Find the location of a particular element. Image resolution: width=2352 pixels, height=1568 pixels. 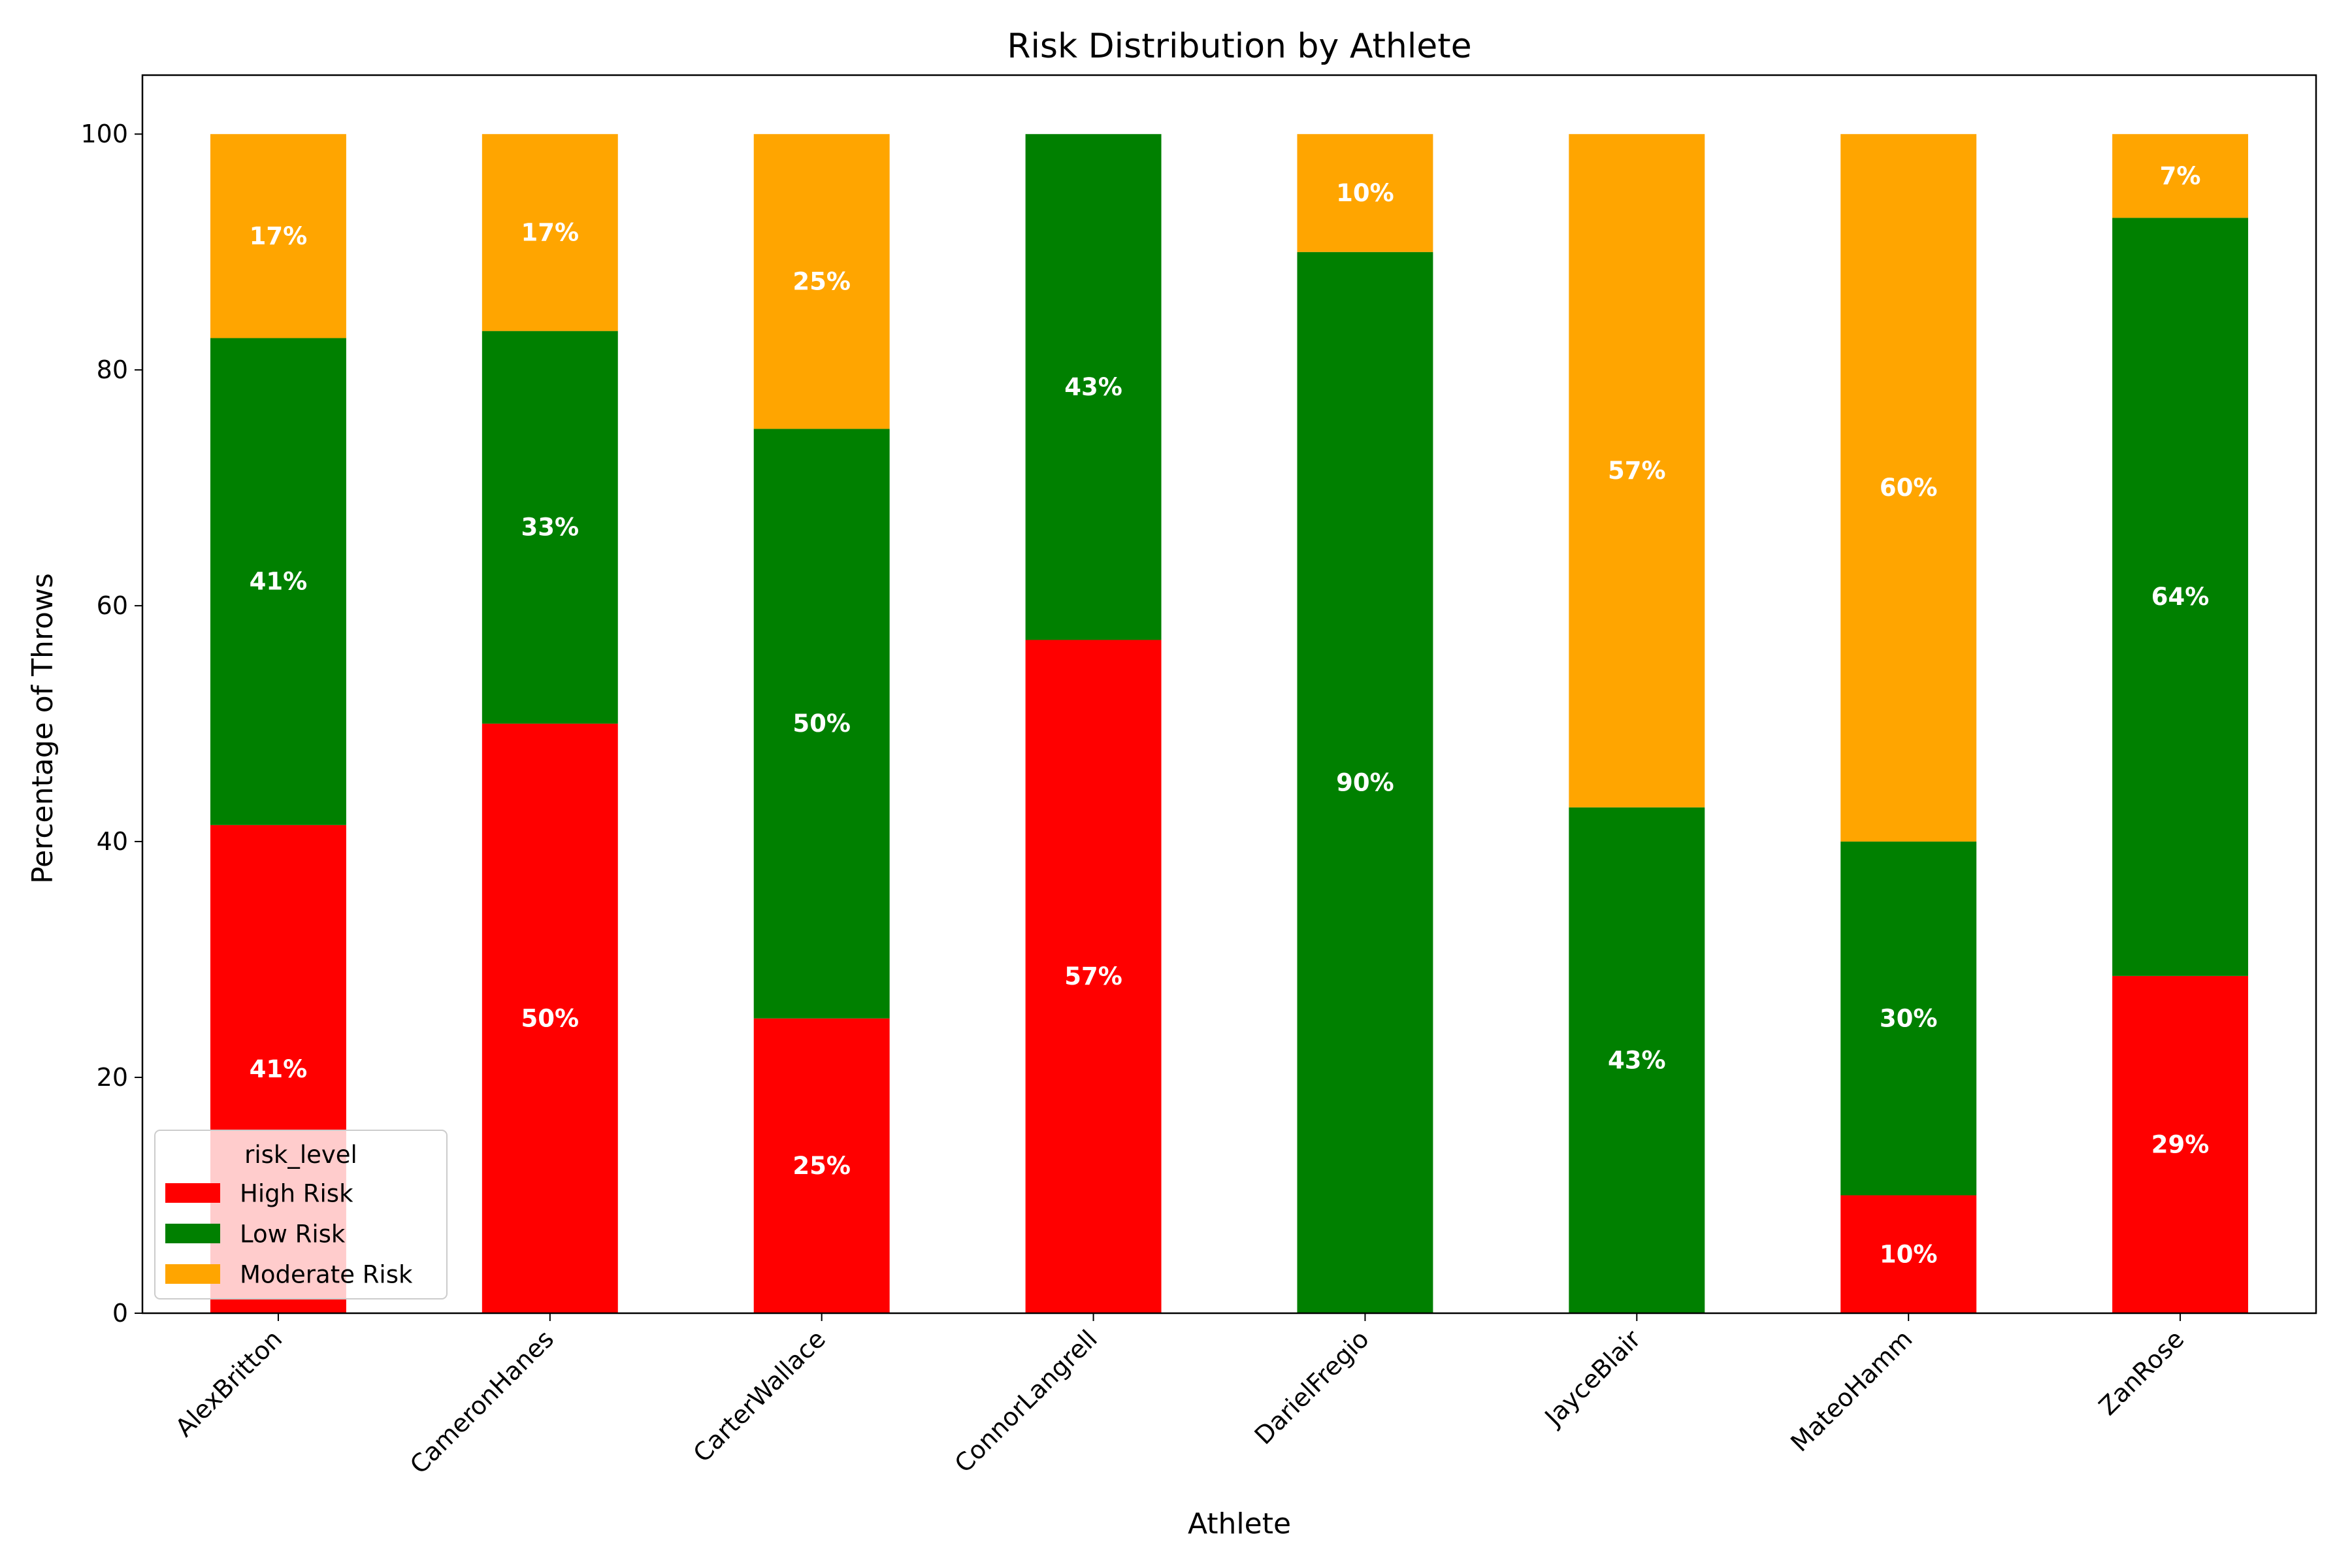

bar-JayceBlair-low-risk is located at coordinates (1637, 1060).